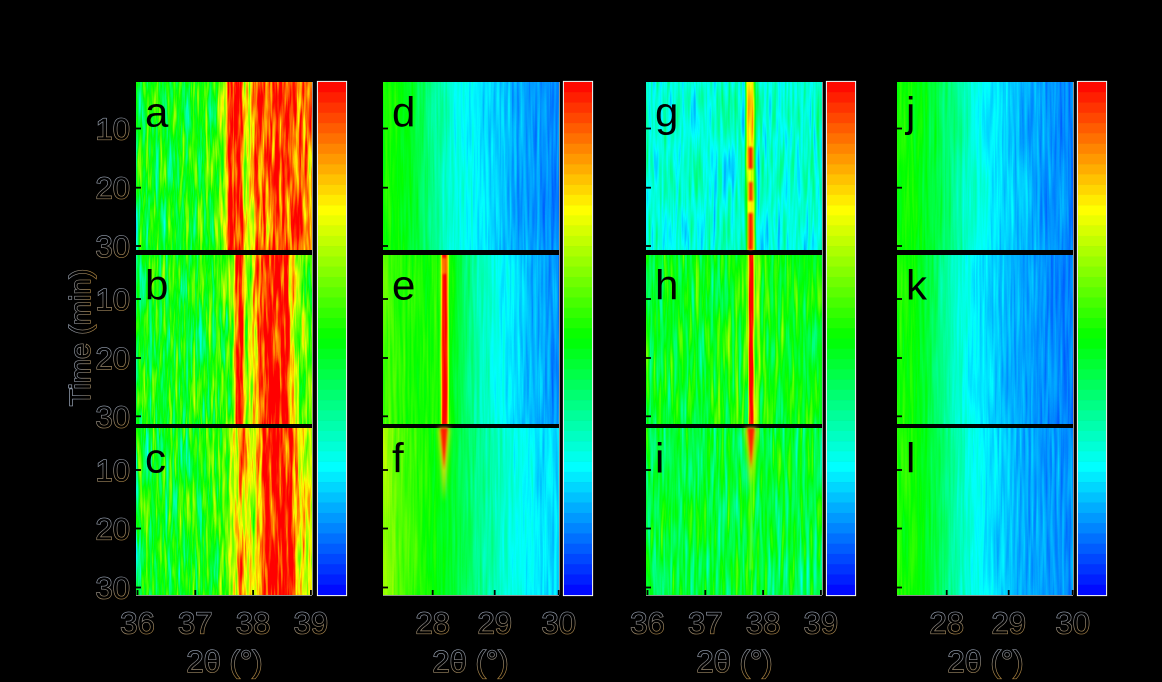 The height and width of the screenshot is (682, 1162). I want to click on svg-text: f, so click(398, 458).